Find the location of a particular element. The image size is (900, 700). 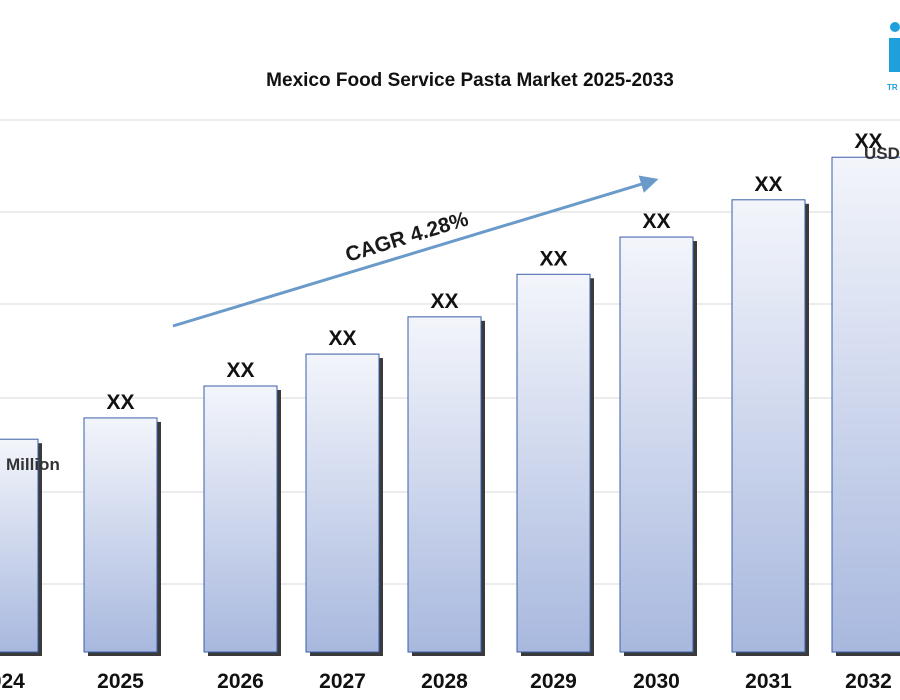

cagr-arrow is located at coordinates (415, 251).